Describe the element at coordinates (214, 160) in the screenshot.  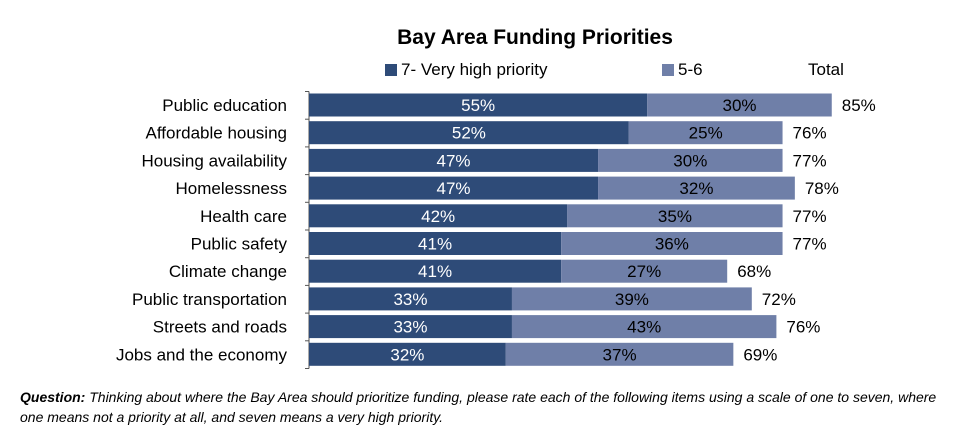
I see `category-label: Housing availability` at that location.